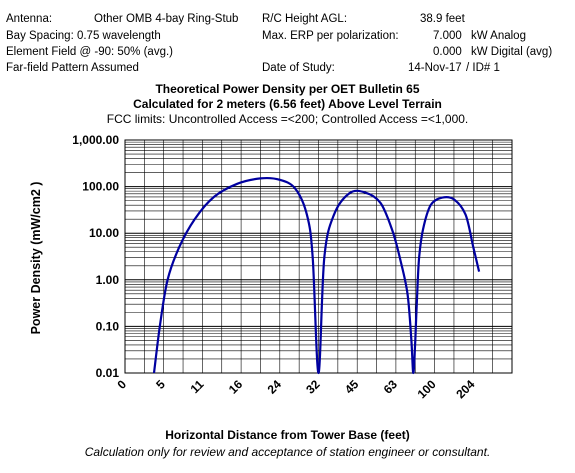 Image resolution: width=575 pixels, height=473 pixels. Describe the element at coordinates (391, 387) in the screenshot. I see `x-tick-label: 63` at that location.